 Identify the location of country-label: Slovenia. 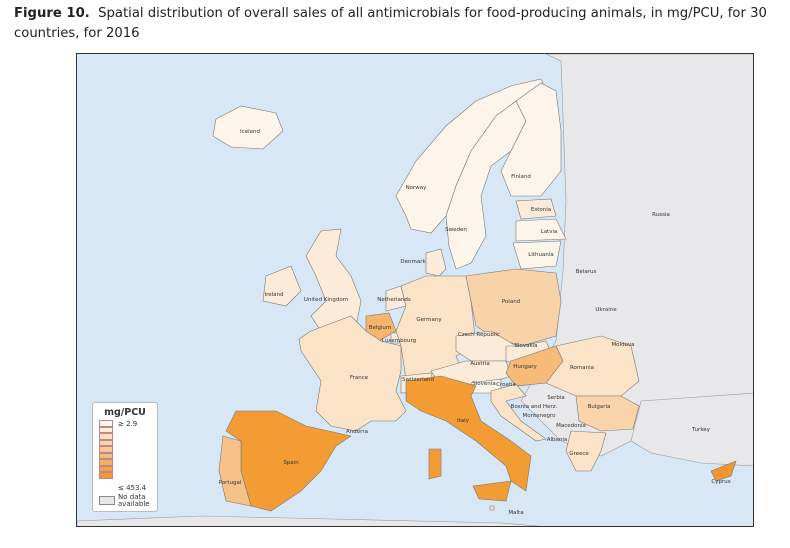
(483, 384).